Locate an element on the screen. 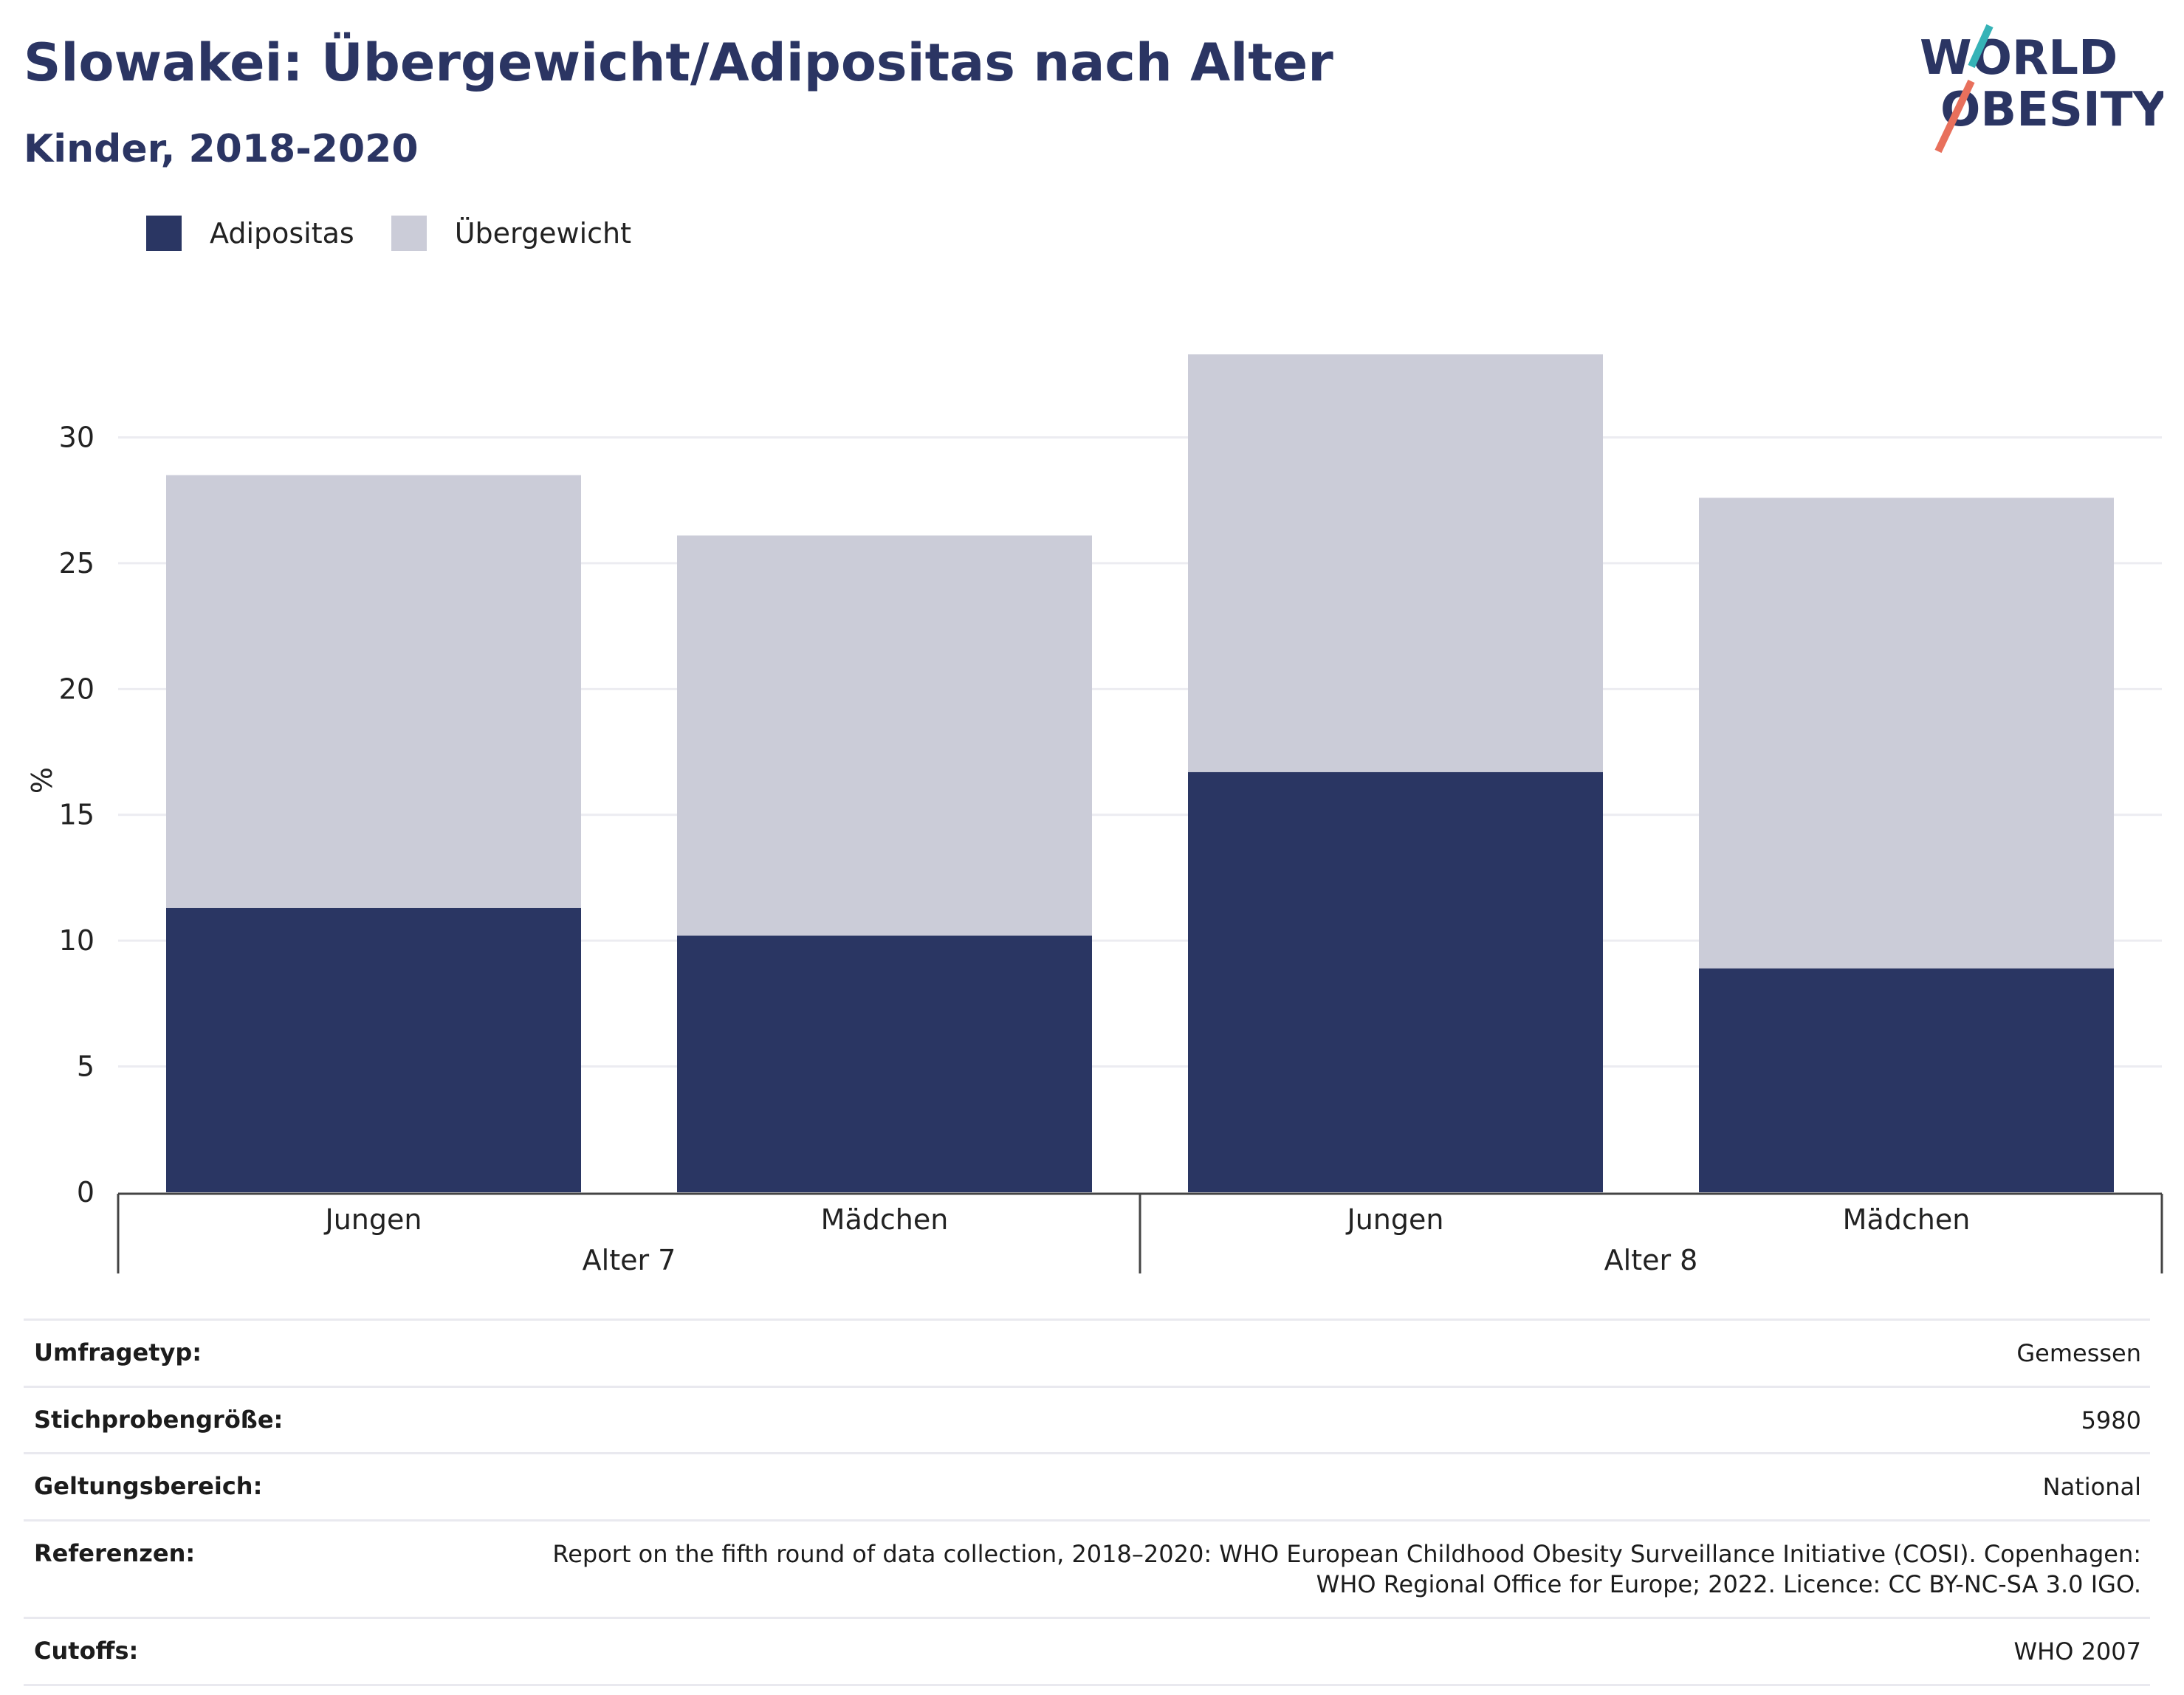  meta-value: Gemessen is located at coordinates (2079, 1353).